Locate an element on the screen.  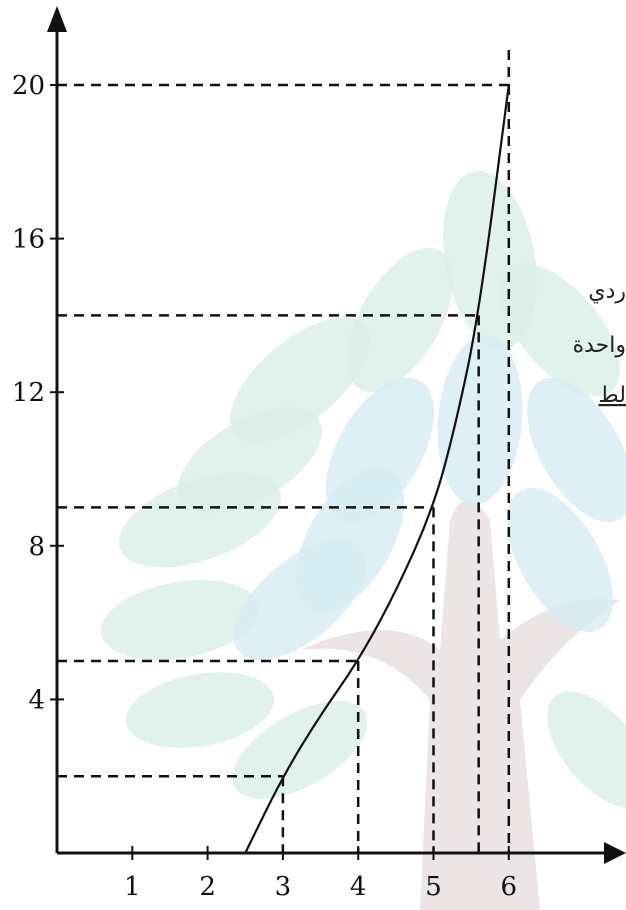
side-text-line-3: لط is located at coordinates (612, 395).